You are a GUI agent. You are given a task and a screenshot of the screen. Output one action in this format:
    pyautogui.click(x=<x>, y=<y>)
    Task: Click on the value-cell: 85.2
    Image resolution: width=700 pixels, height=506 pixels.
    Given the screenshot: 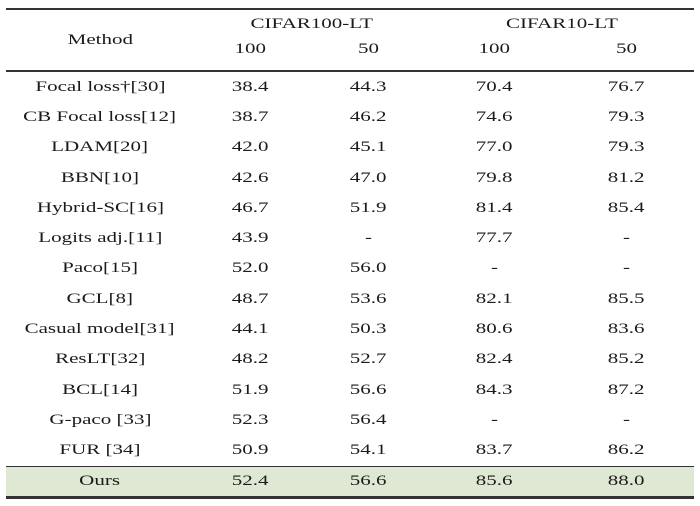 What is the action you would take?
    pyautogui.click(x=626, y=359)
    